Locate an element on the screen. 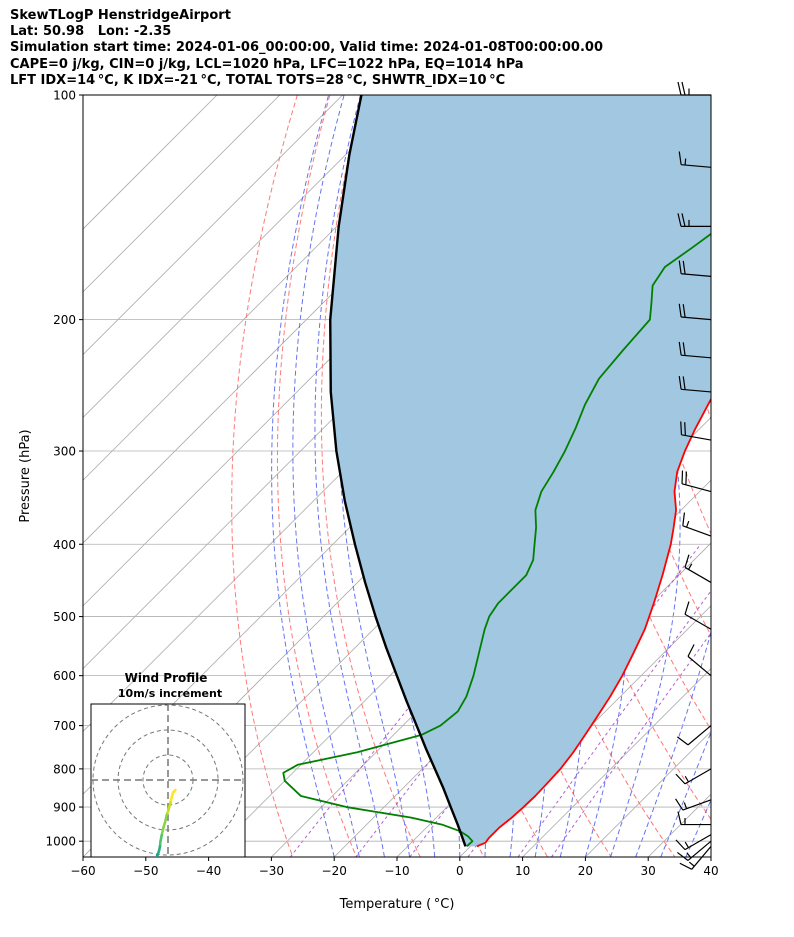 The width and height of the screenshot is (794, 937). chart-title: SkewTLogP HenstridgeAirport is located at coordinates (120, 15).